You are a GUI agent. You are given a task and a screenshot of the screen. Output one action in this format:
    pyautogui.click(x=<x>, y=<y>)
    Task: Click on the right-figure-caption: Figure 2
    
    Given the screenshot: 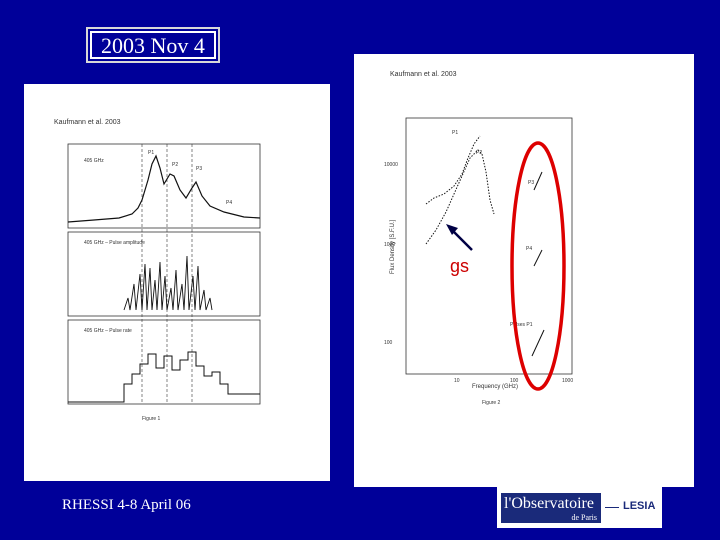 What is the action you would take?
    pyautogui.click(x=491, y=403)
    